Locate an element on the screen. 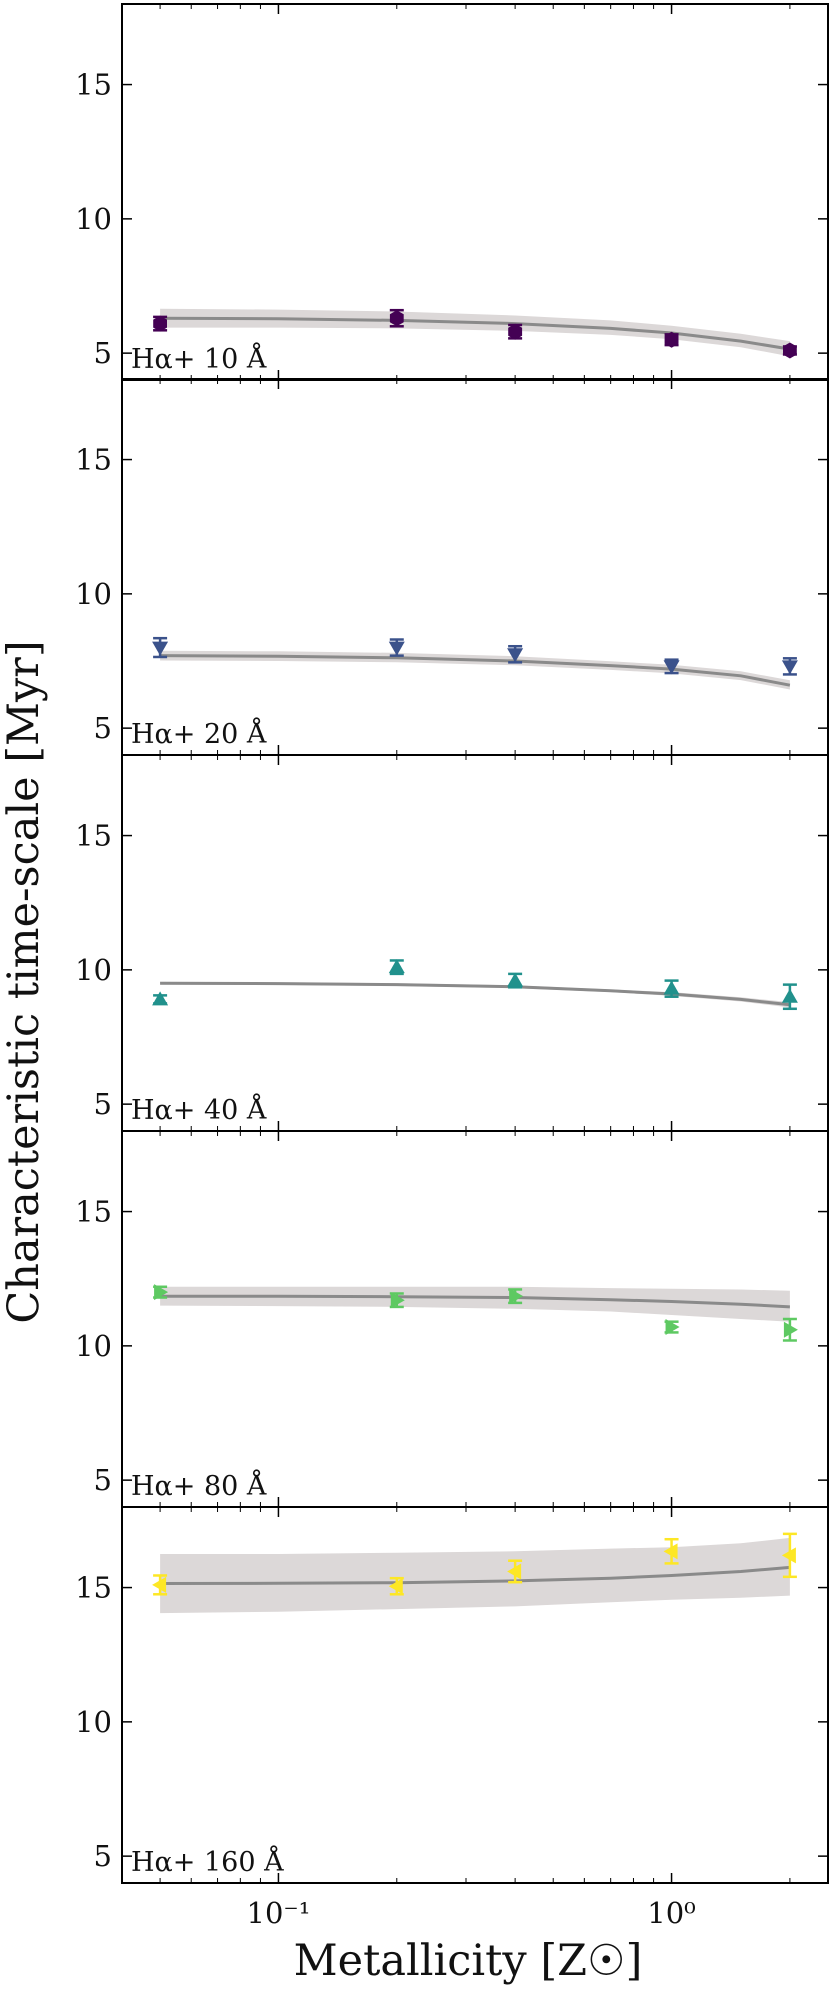 The image size is (830, 1989). panel-label: Hα+ 40 Å is located at coordinates (199, 1109).